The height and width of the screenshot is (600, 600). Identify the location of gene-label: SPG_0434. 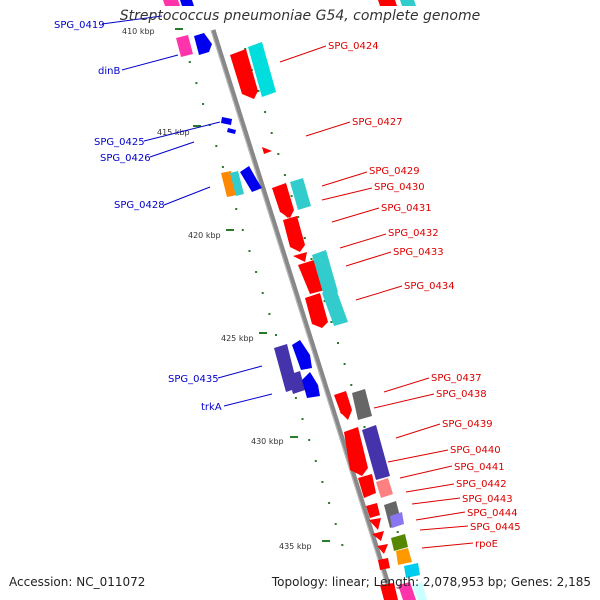
(429, 286).